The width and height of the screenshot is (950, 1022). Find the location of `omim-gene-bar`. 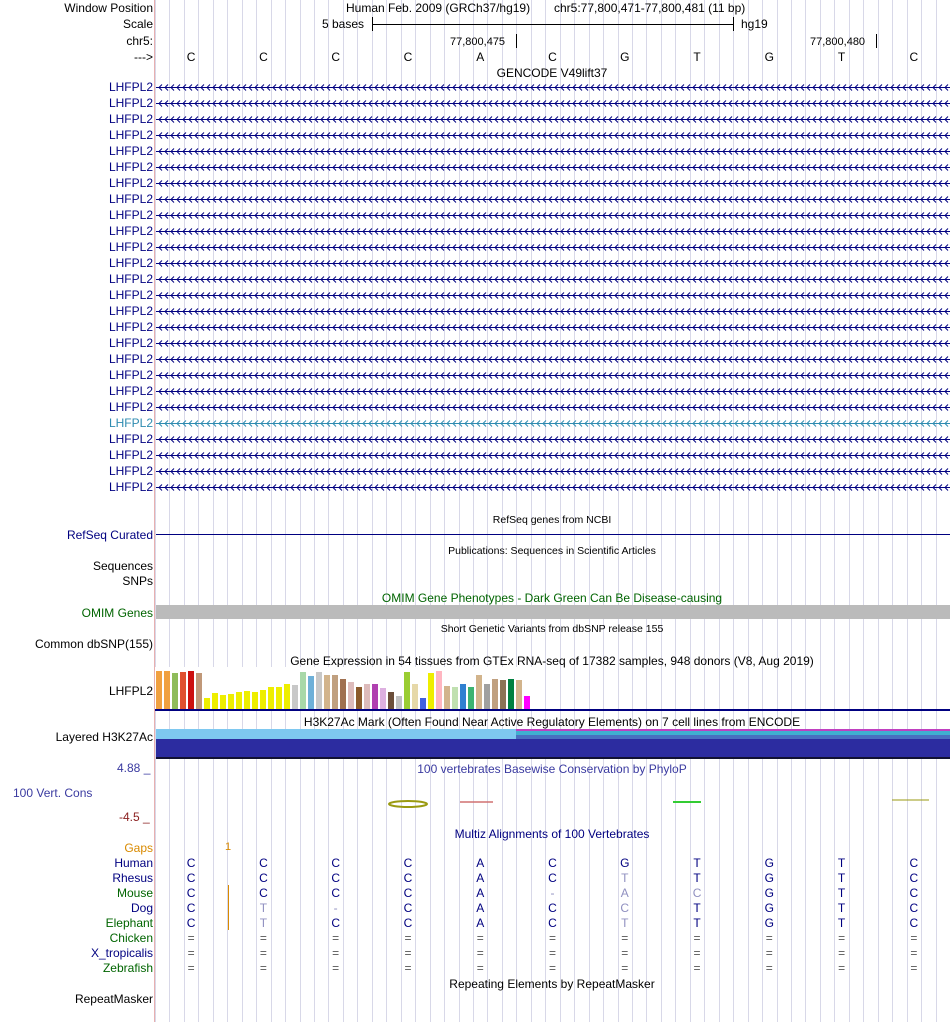

omim-gene-bar is located at coordinates (553, 612).